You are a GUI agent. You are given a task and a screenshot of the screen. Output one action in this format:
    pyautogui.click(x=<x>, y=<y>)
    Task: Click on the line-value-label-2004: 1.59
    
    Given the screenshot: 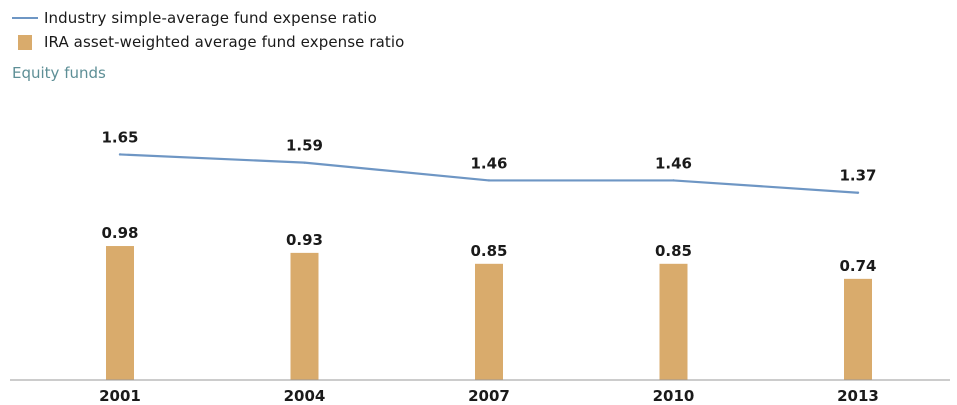 What is the action you would take?
    pyautogui.click(x=304, y=146)
    